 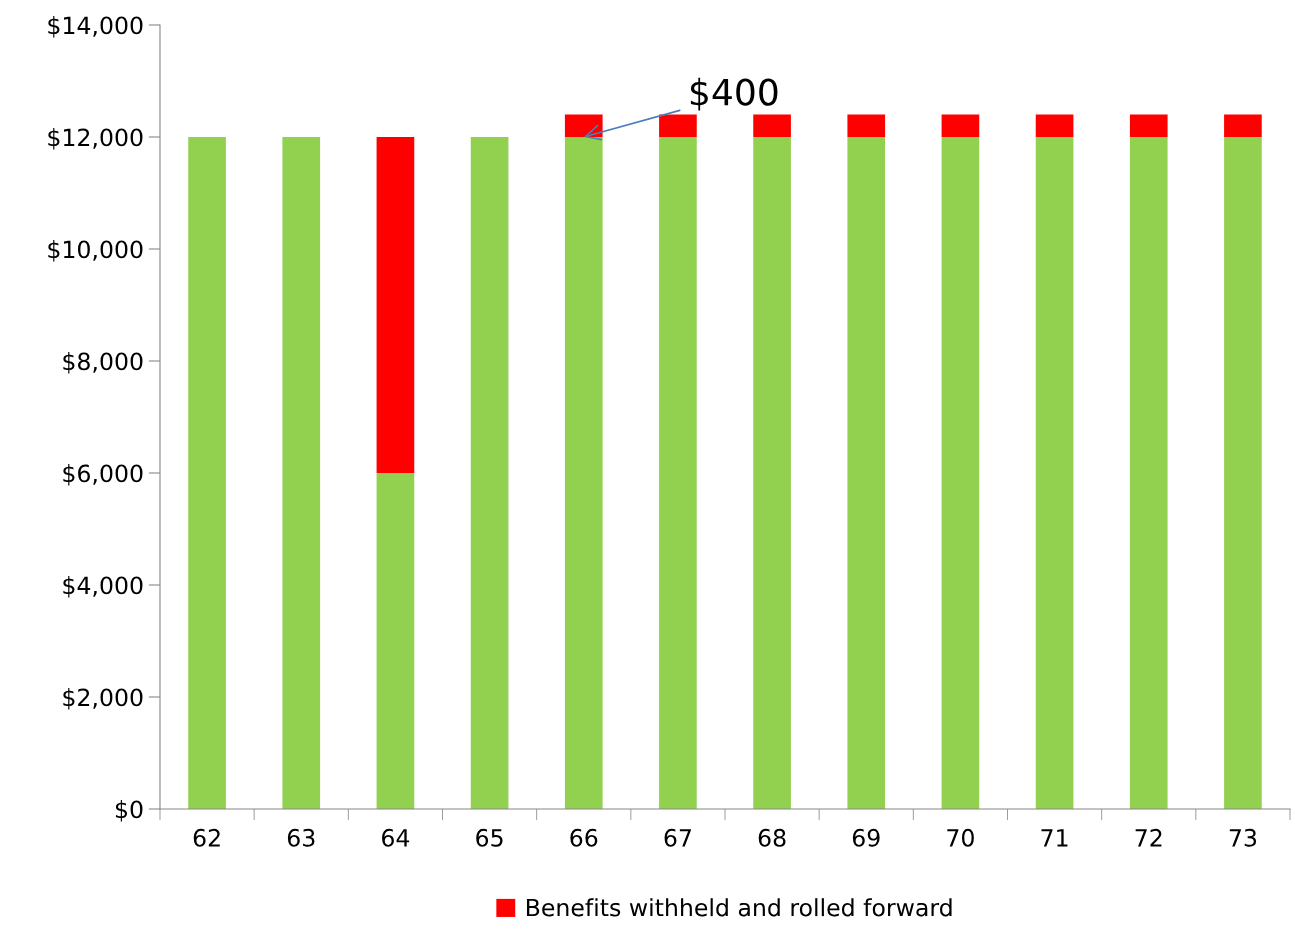 I want to click on x-tick-label: 72, so click(x=1148, y=837).